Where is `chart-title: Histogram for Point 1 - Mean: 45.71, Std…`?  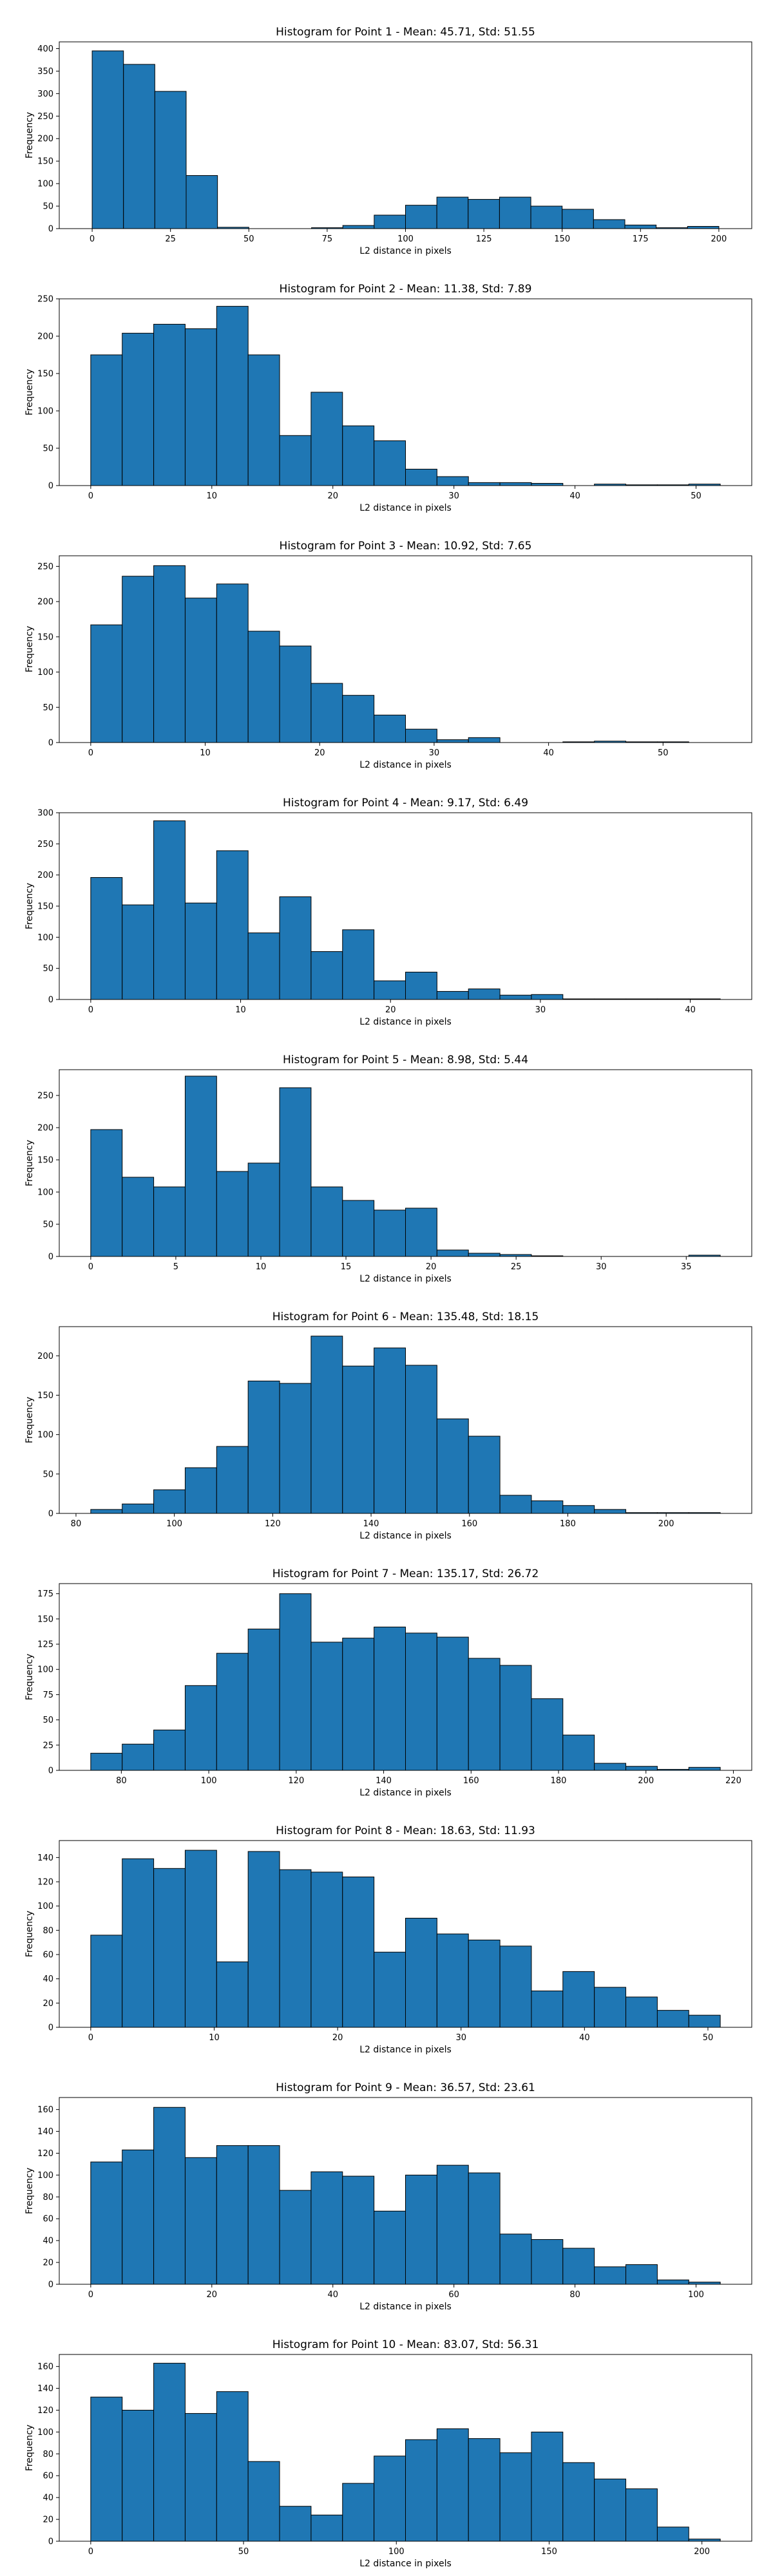
chart-title: Histogram for Point 1 - Mean: 45.71, Std… is located at coordinates (405, 32).